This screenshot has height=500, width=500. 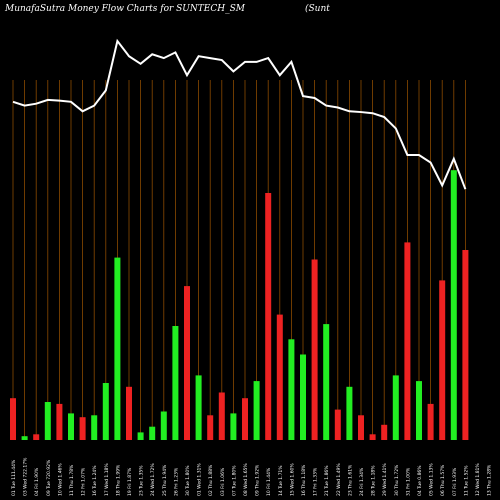 What do you see at coordinates (37, 481) in the screenshot?
I see `x-tick-label: 04 Fri 1.90%` at bounding box center [37, 481].